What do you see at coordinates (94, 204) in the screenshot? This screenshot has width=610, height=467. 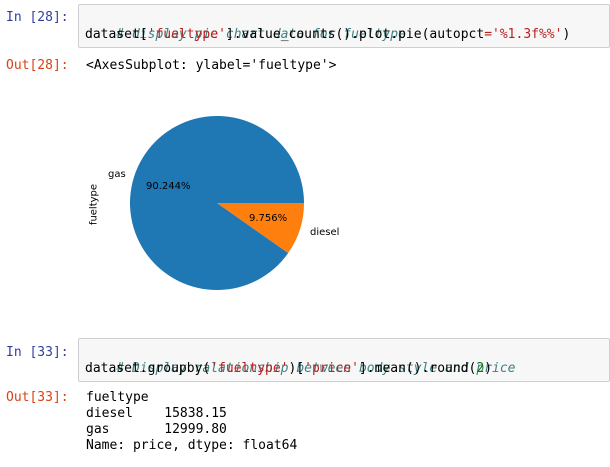 I see `pie-ylabel: fueltype` at bounding box center [94, 204].